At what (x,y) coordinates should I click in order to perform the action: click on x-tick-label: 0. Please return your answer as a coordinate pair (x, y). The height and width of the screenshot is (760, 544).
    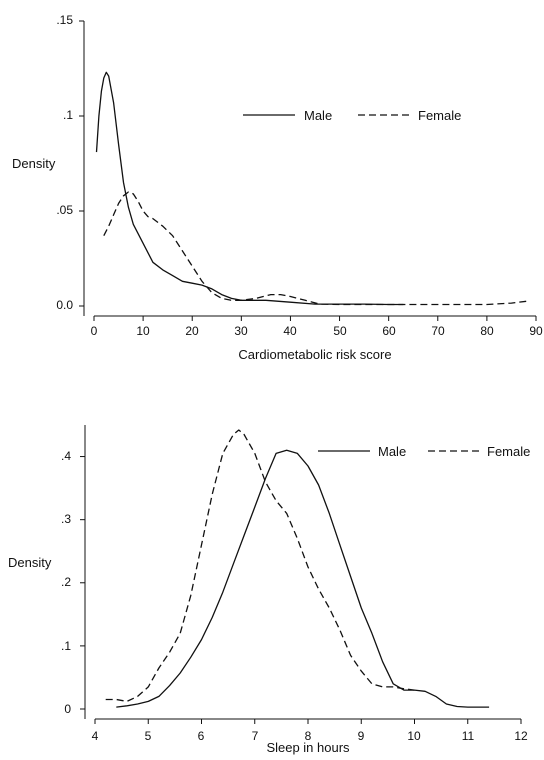
    Looking at the image, I should click on (94, 331).